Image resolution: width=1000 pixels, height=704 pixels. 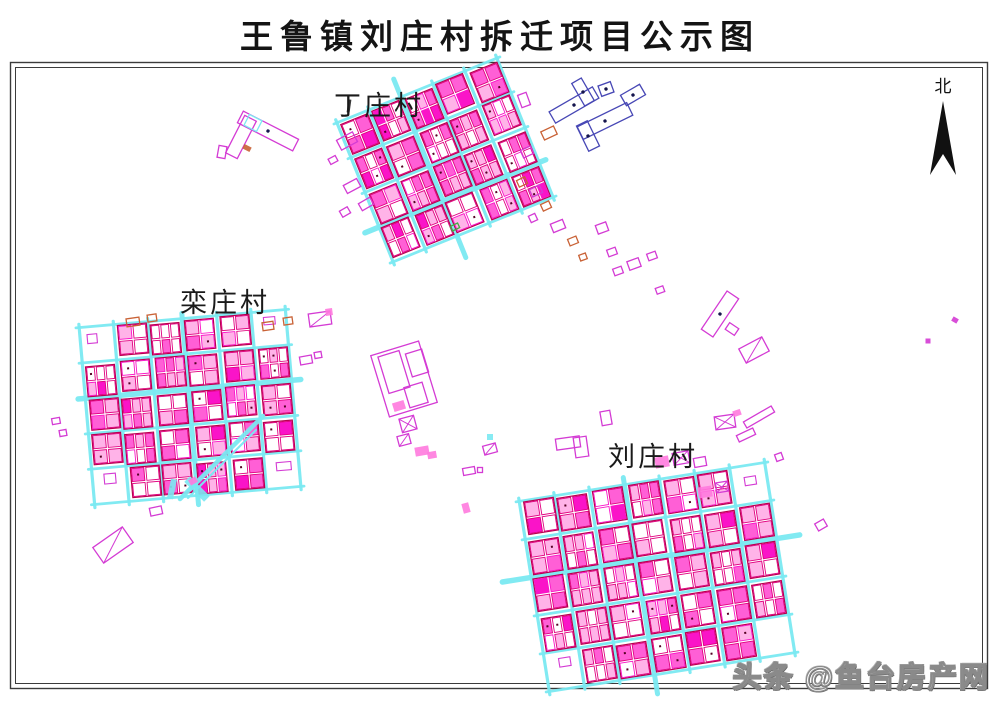 I want to click on north-label: 北, so click(x=943, y=86).